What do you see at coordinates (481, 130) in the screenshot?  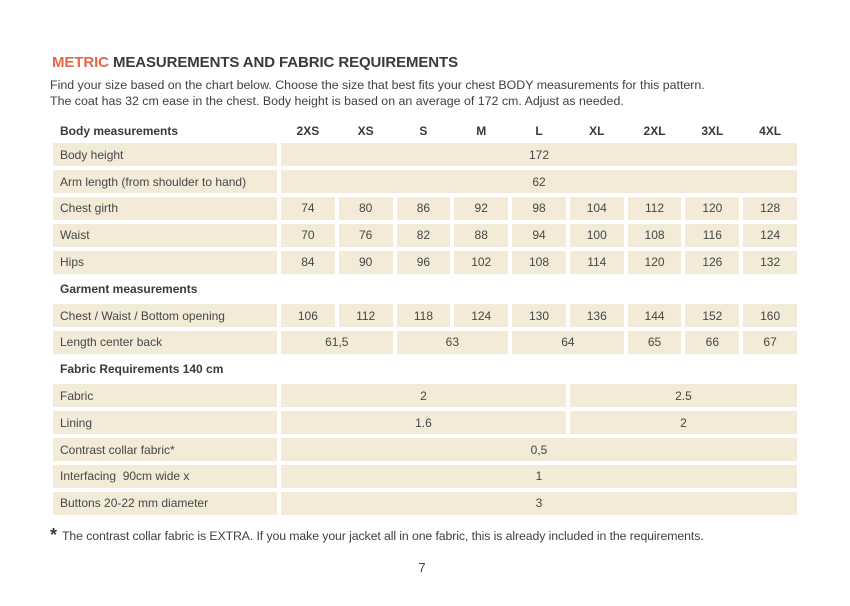 I see `size-header-cell: M` at bounding box center [481, 130].